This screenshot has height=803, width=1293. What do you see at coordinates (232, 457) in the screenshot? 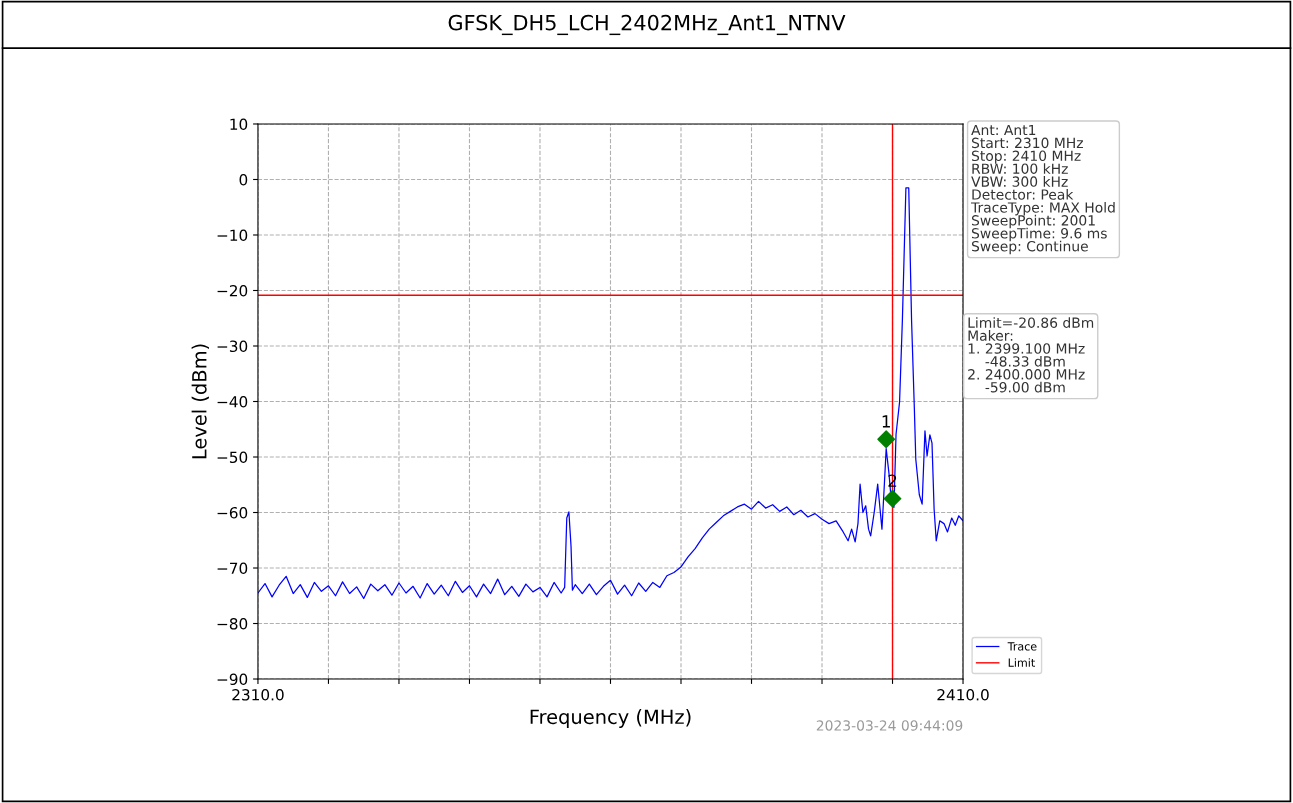
I see `y-tick-label: −50` at bounding box center [232, 457].